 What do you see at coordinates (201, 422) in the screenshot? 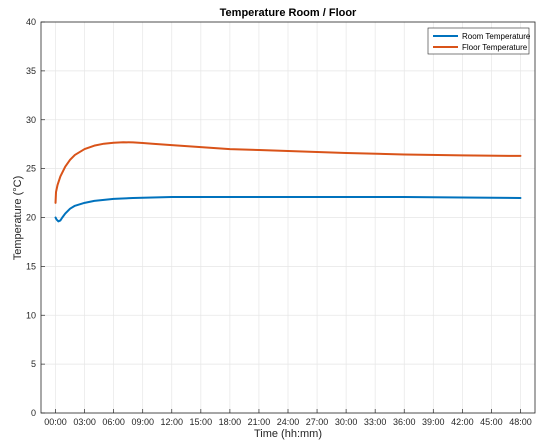
I see `x-tick-label: 15:00` at bounding box center [201, 422].